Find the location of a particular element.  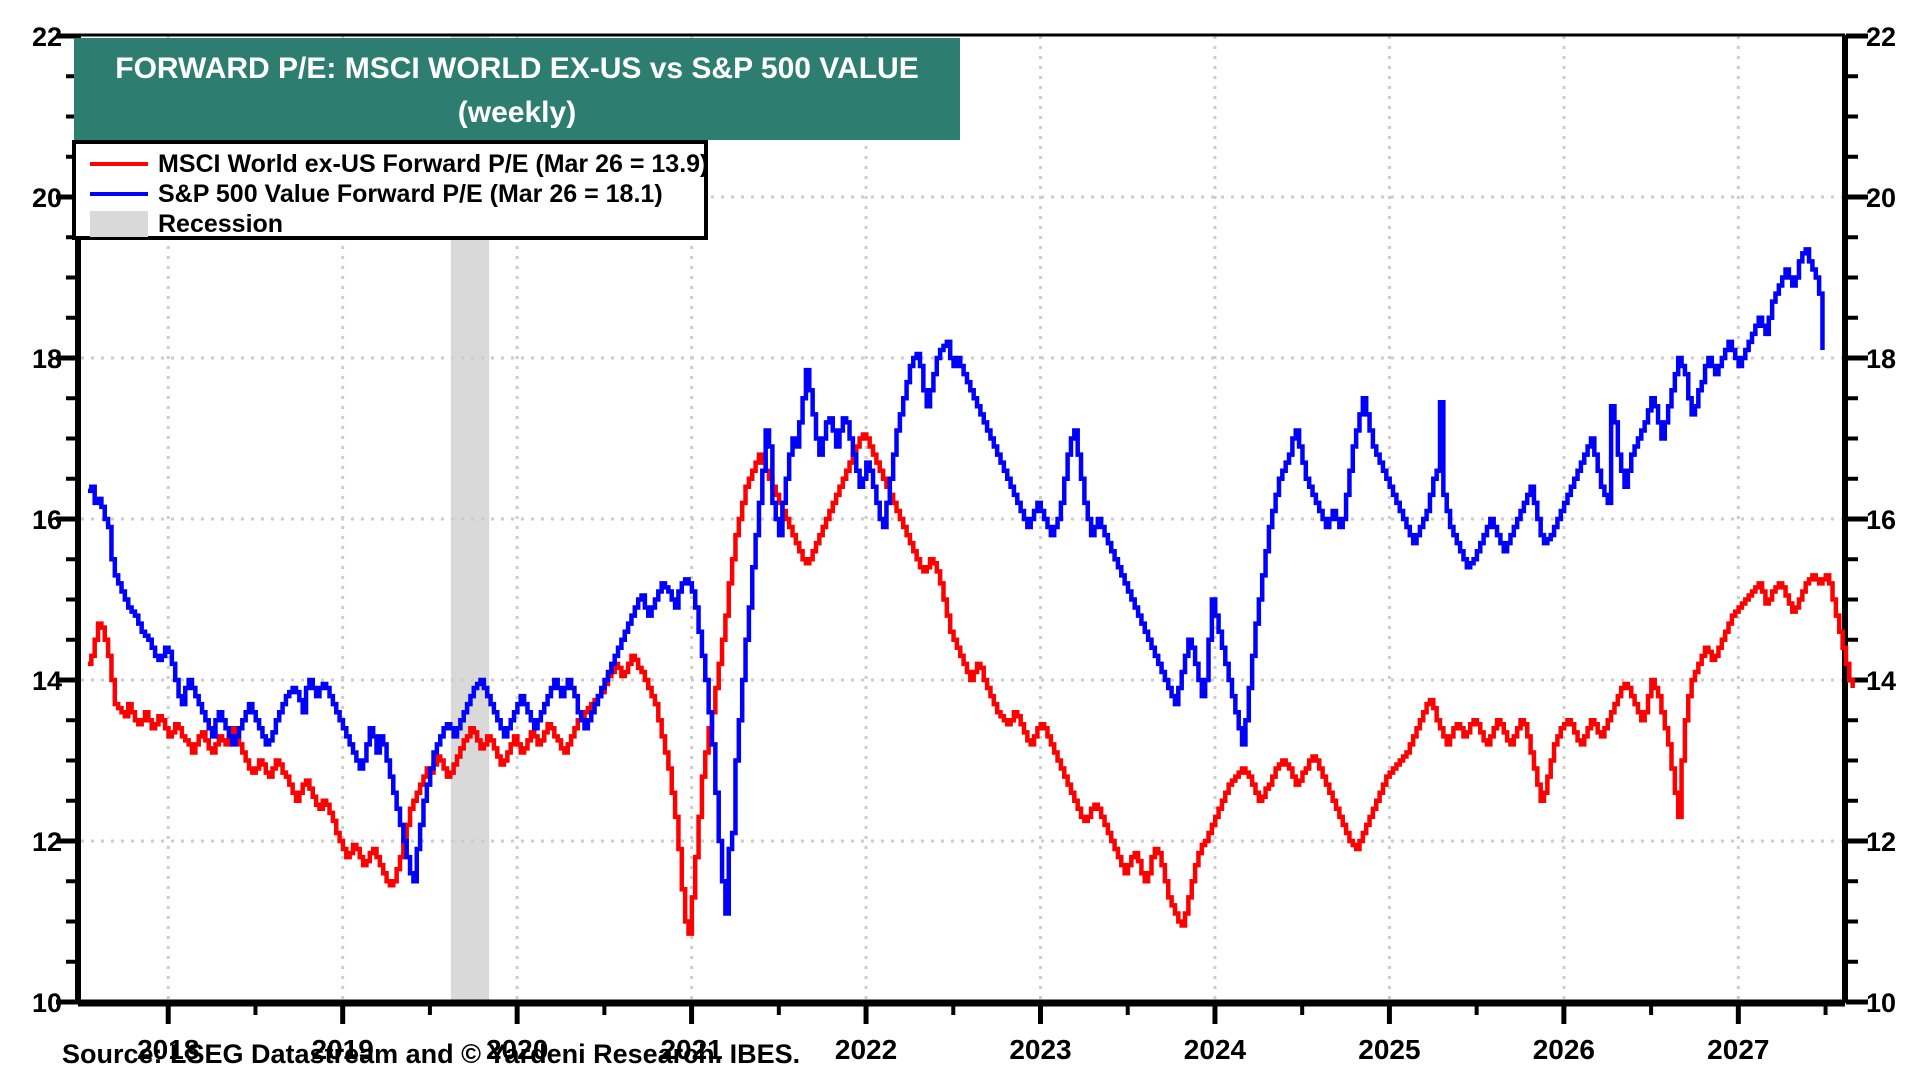

x-axis-tick-label: 2026 is located at coordinates (1564, 1049).